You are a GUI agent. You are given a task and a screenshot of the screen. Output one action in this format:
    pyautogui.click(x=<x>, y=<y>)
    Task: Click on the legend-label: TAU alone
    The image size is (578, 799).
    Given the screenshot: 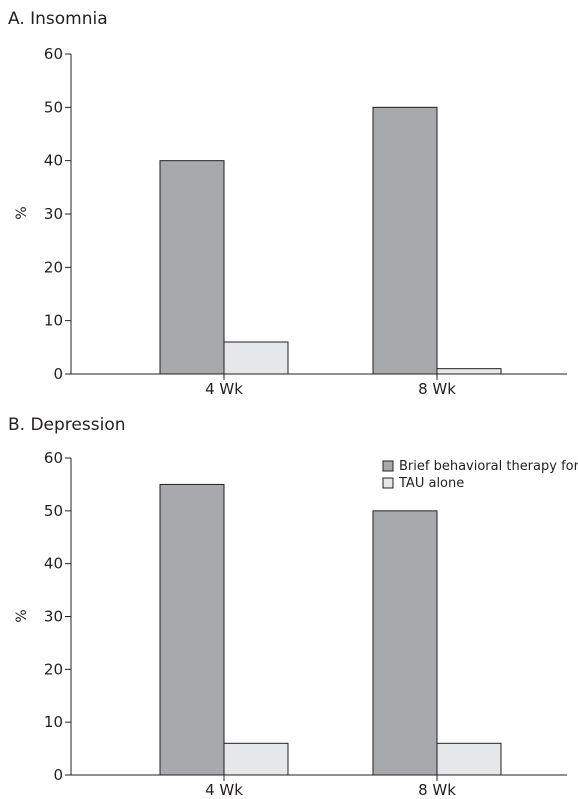 What is the action you would take?
    pyautogui.click(x=431, y=483)
    